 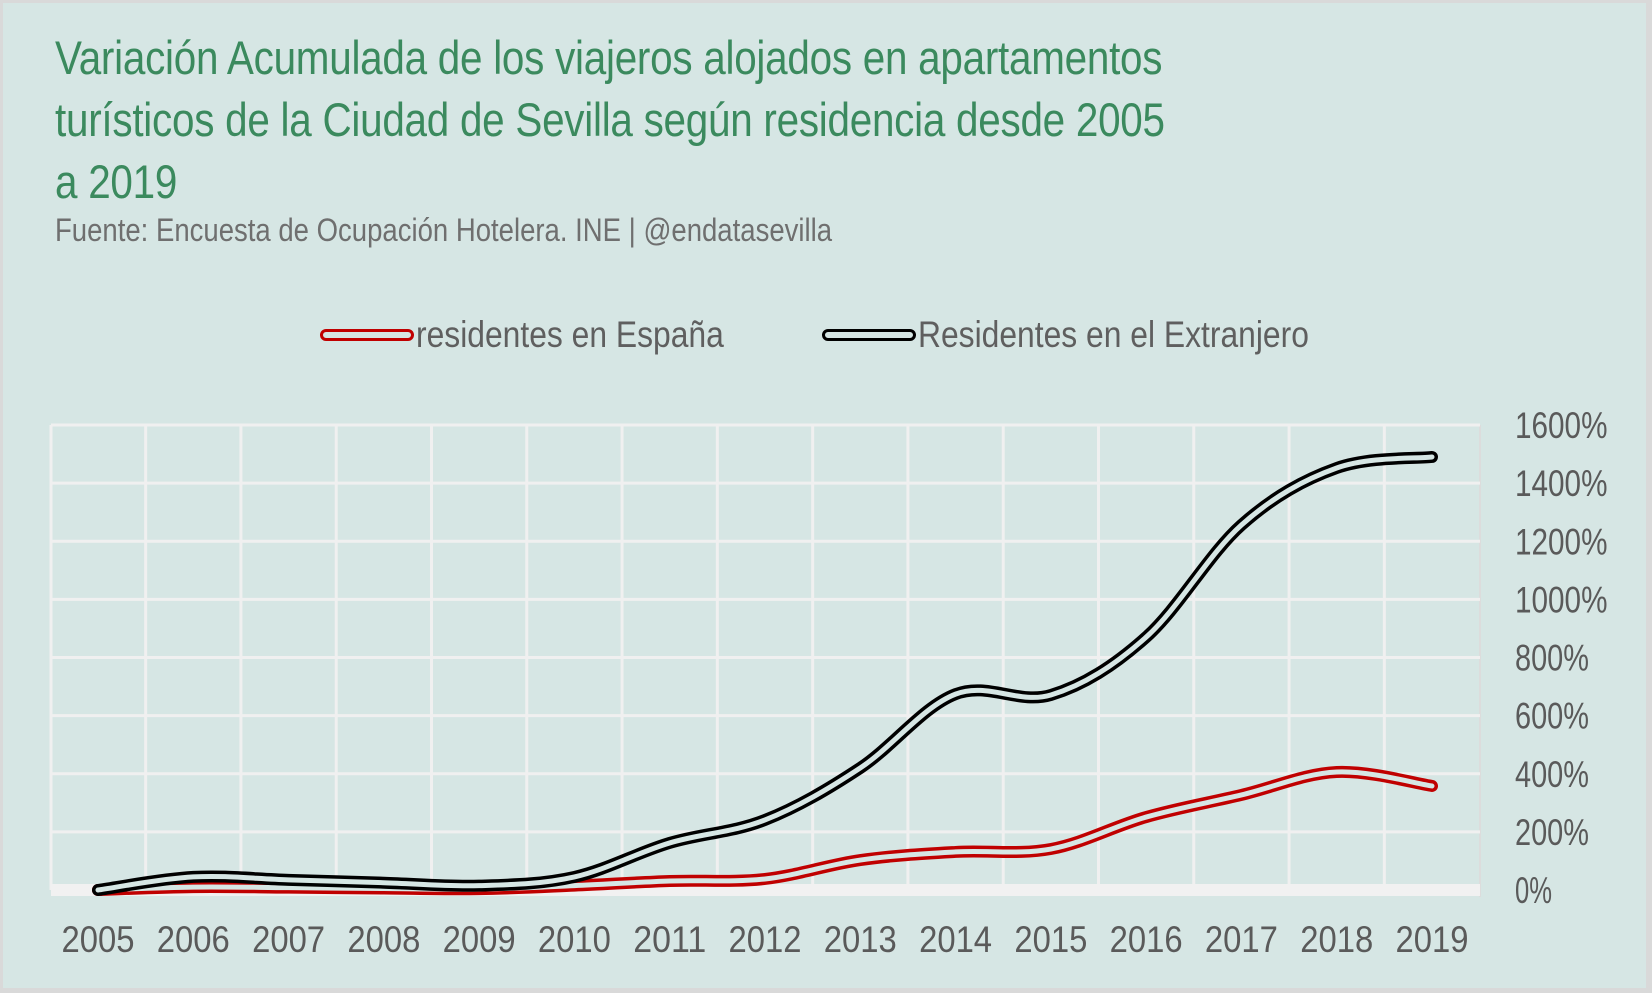 I want to click on y-tick-label: 1400%, so click(x=1561, y=483).